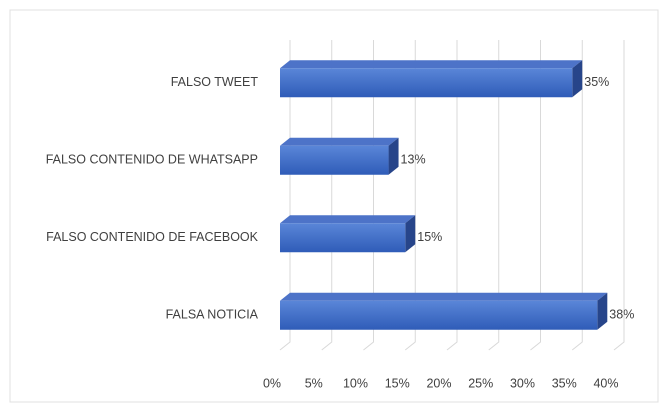 This screenshot has width=660, height=408. I want to click on x-tick-label: 5%, so click(314, 383).